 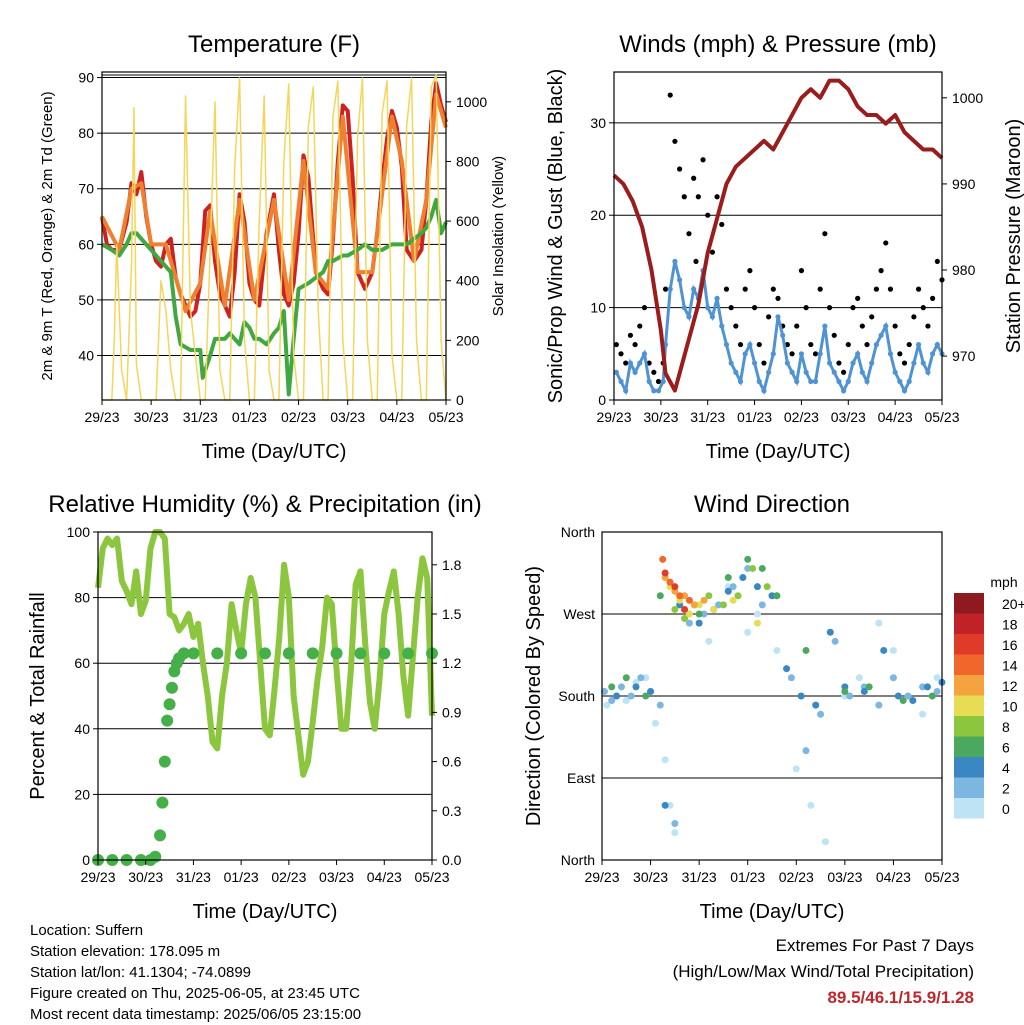 What do you see at coordinates (699, 877) in the screenshot?
I see `x-tick-label: 31/23` at bounding box center [699, 877].